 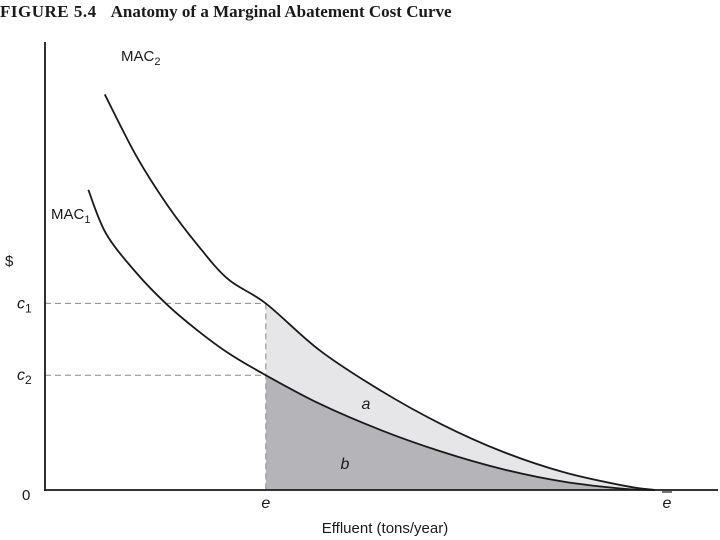 I want to click on mac1-label: MAC1, so click(x=70, y=216).